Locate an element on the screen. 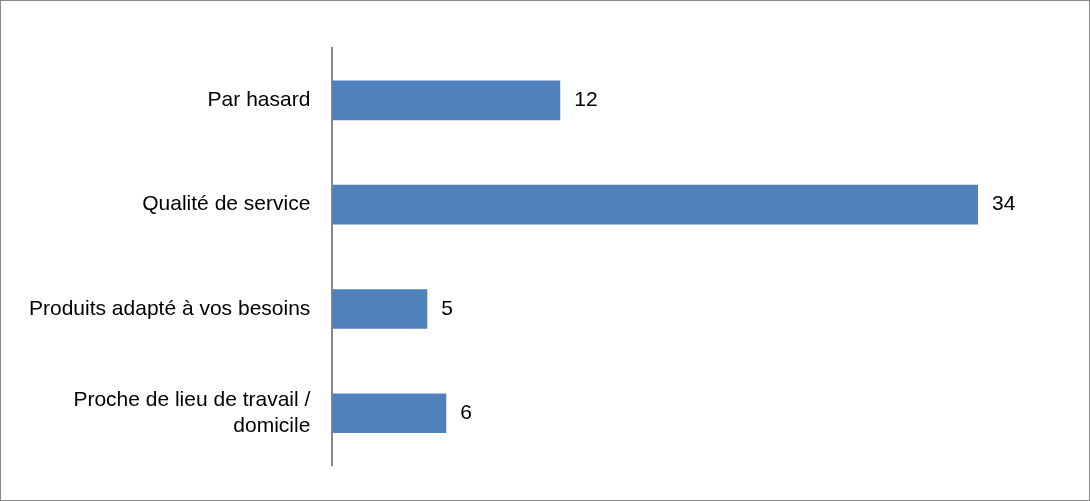 The image size is (1090, 501). y-tick-label: Proche de lieu de travail / domicile is located at coordinates (192, 411).